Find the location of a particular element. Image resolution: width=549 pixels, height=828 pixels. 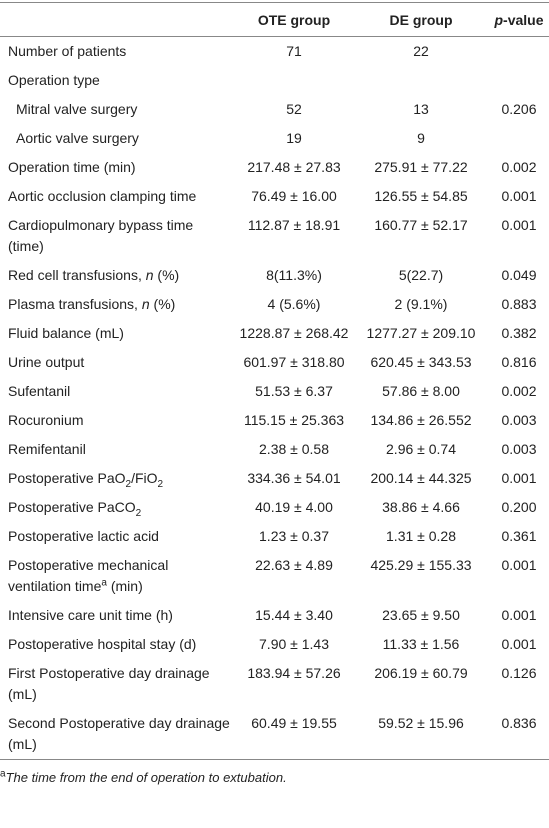

text-segment: Fluid balance (mL) is located at coordinates (66, 333).